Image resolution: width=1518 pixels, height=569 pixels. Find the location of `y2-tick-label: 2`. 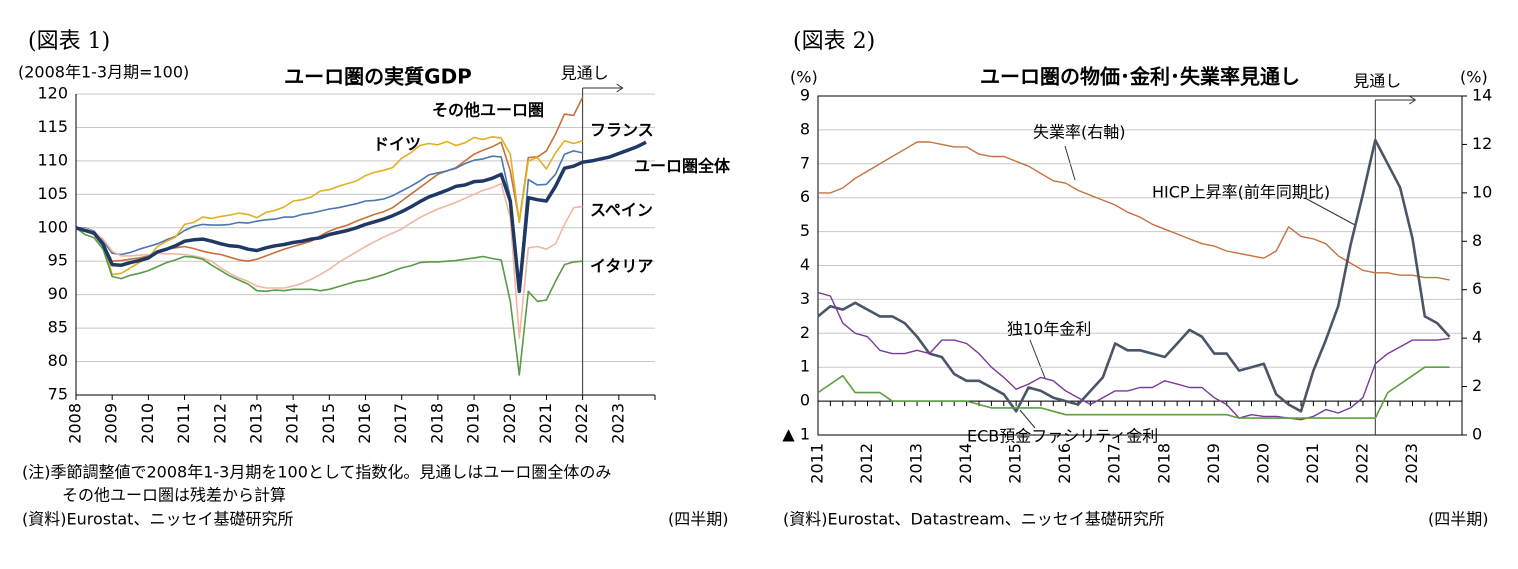

y2-tick-label: 2 is located at coordinates (1477, 385).